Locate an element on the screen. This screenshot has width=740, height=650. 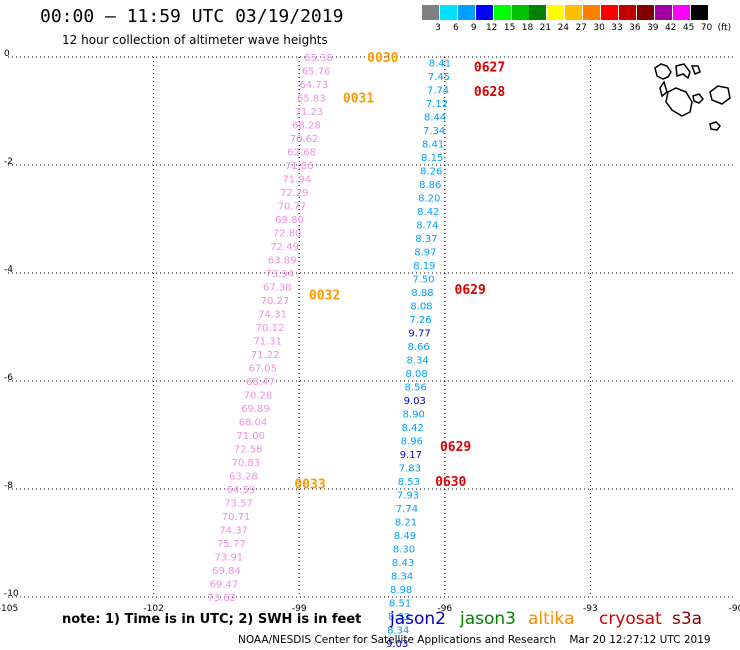
altika-value: 65.76 is located at coordinates (316, 72).